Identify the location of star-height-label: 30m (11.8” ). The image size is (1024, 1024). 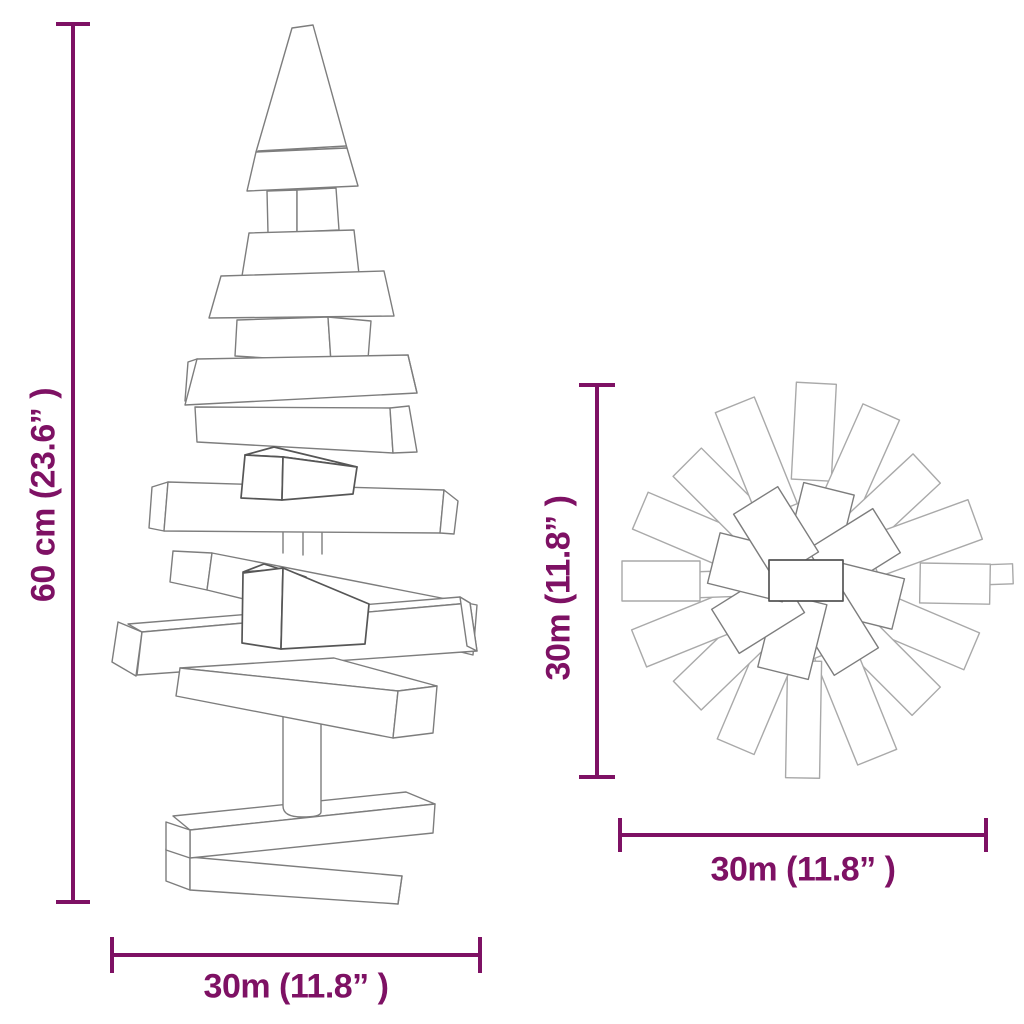
(558, 588).